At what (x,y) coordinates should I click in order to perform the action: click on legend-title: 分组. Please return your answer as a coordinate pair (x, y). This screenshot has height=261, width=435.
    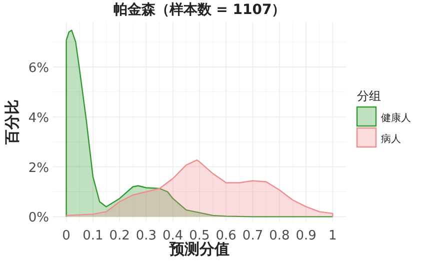
    Looking at the image, I should click on (369, 96).